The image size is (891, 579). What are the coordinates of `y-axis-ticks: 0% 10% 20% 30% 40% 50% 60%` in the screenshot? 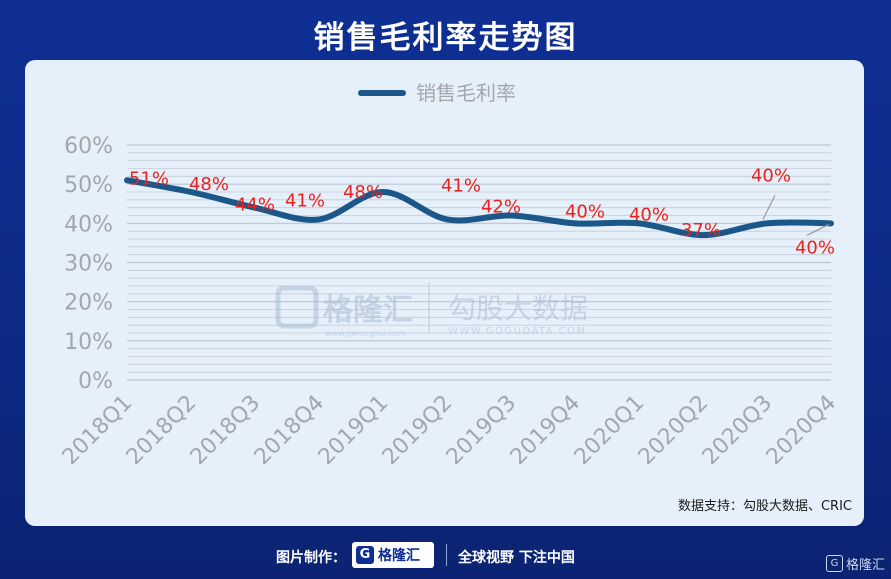 It's located at (88, 264).